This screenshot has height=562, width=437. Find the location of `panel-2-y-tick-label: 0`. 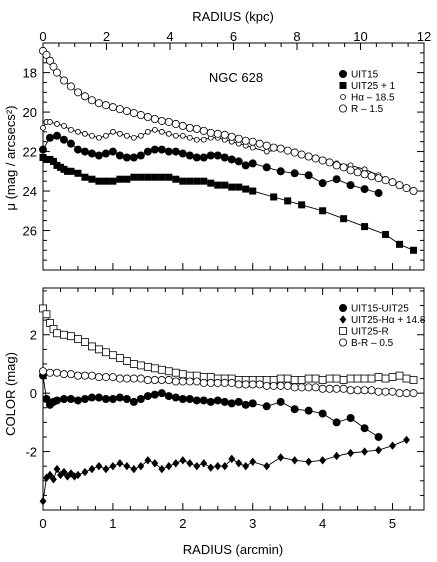

panel-2-y-tick-label: 0 is located at coordinates (33, 393).